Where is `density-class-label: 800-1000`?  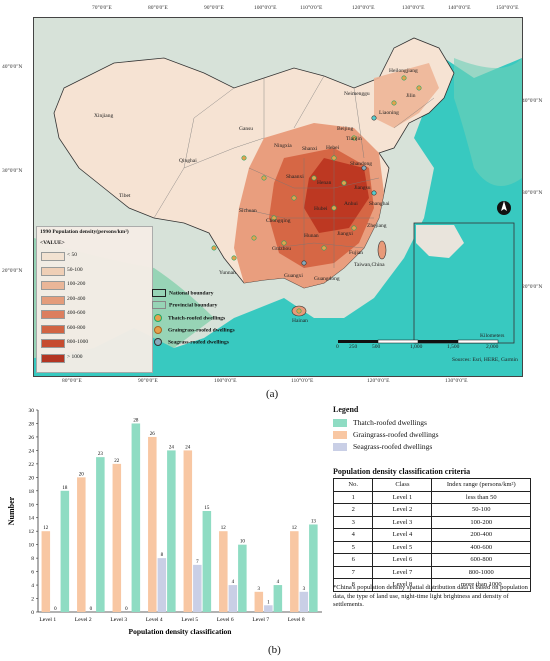 density-class-label: 800-1000 is located at coordinates (78, 342).